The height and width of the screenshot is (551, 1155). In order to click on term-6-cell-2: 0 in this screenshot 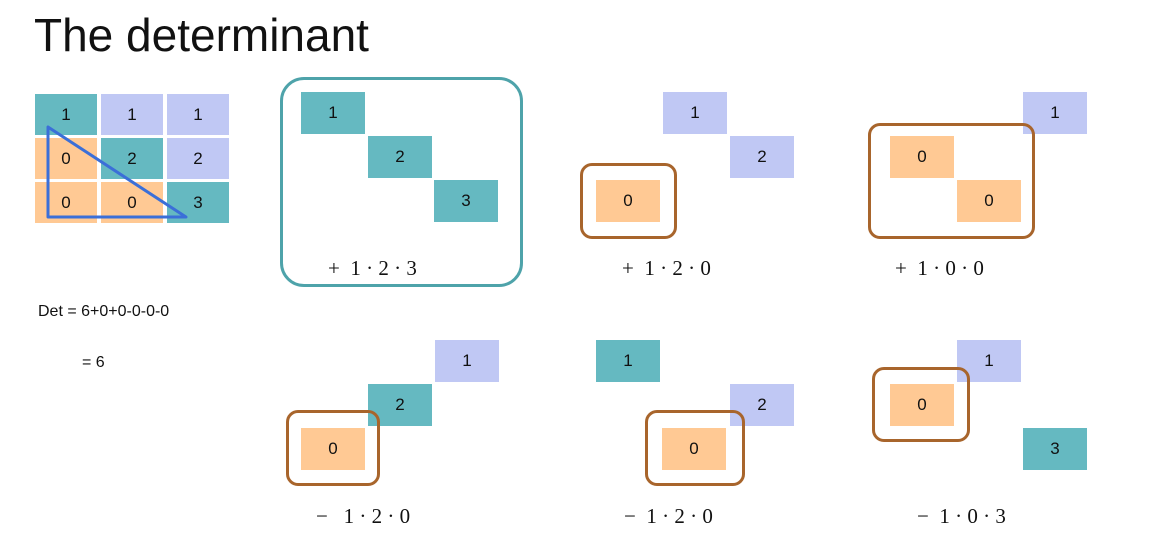, I will do `click(922, 405)`.